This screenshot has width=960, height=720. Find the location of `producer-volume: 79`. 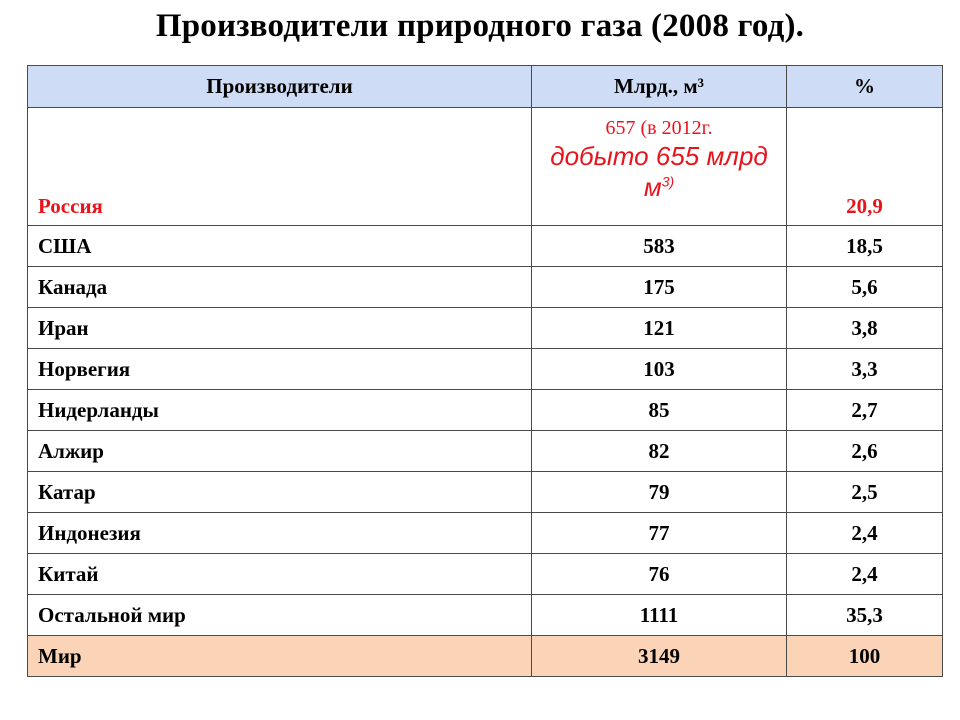

producer-volume: 79 is located at coordinates (659, 492).